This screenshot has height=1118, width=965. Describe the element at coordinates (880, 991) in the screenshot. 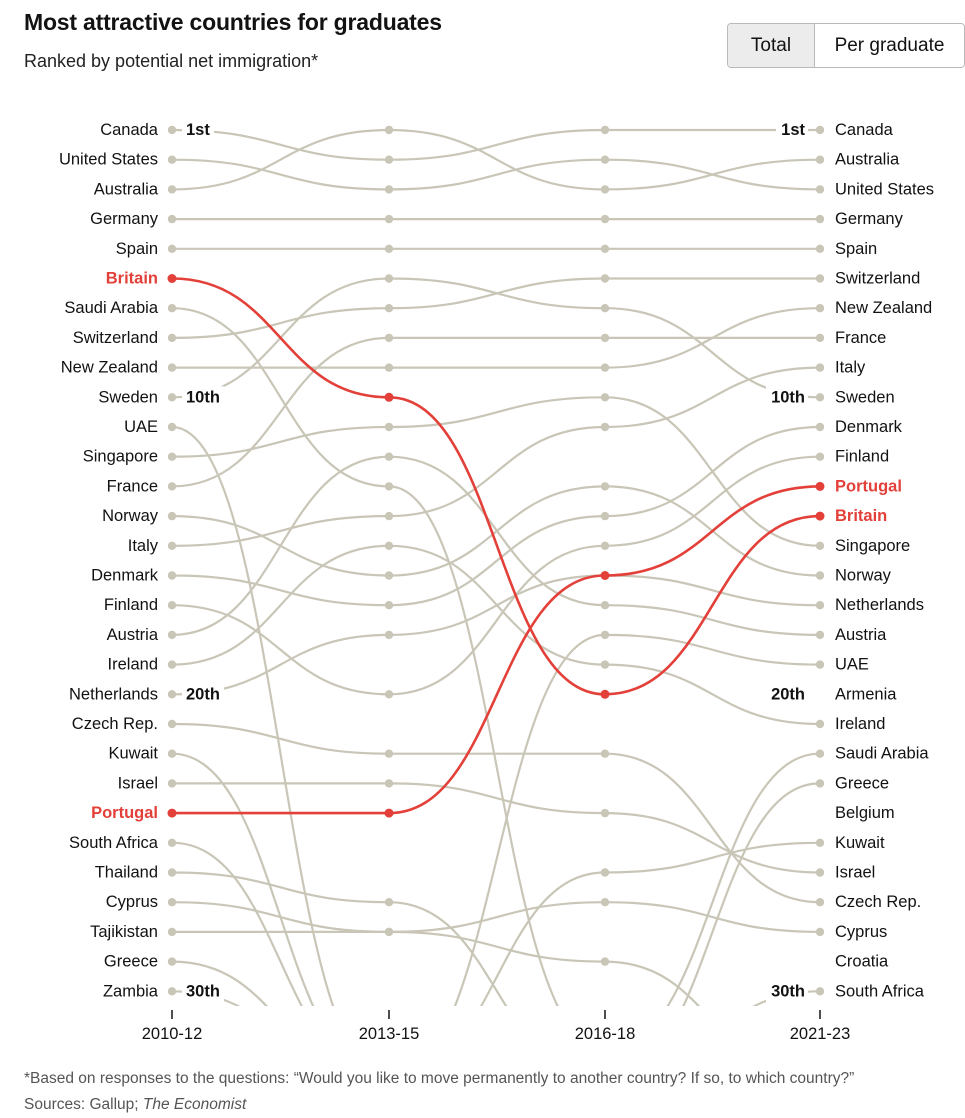

I see `right-label-south-africa: South Africa` at that location.